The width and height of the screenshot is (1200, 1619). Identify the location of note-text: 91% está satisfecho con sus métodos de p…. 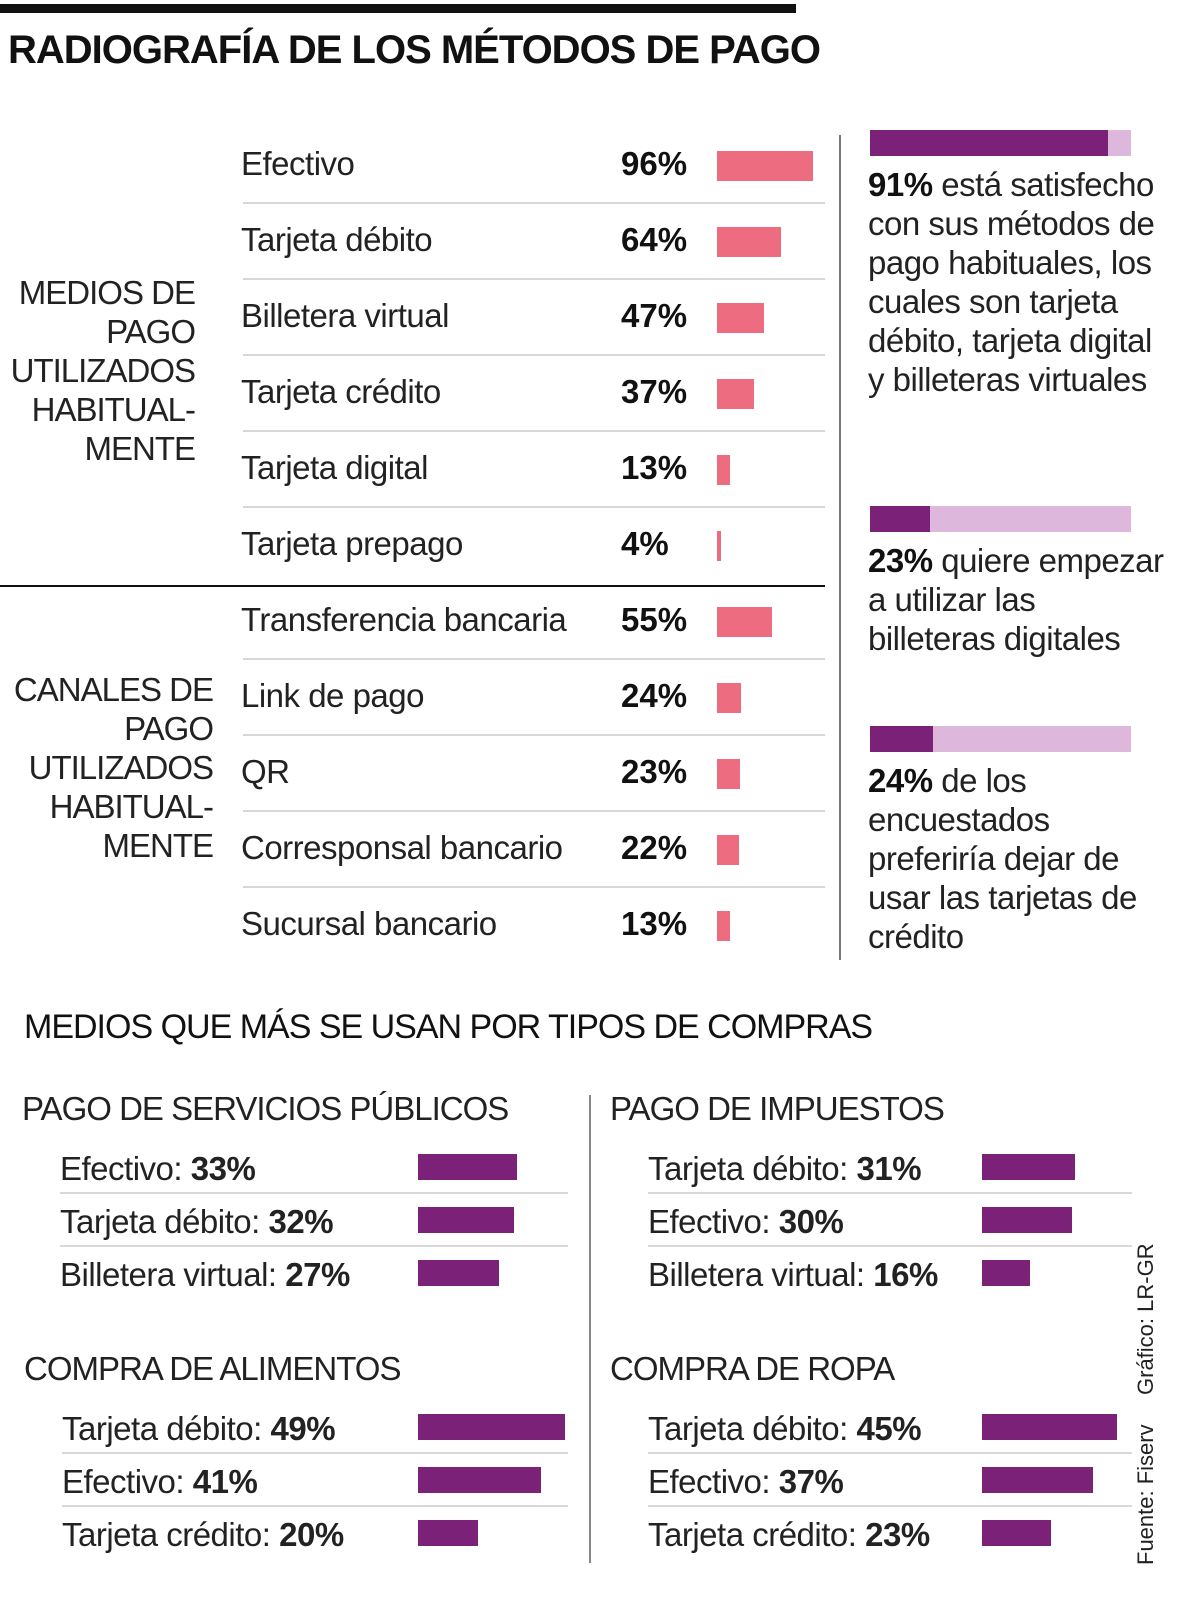
(1018, 282).